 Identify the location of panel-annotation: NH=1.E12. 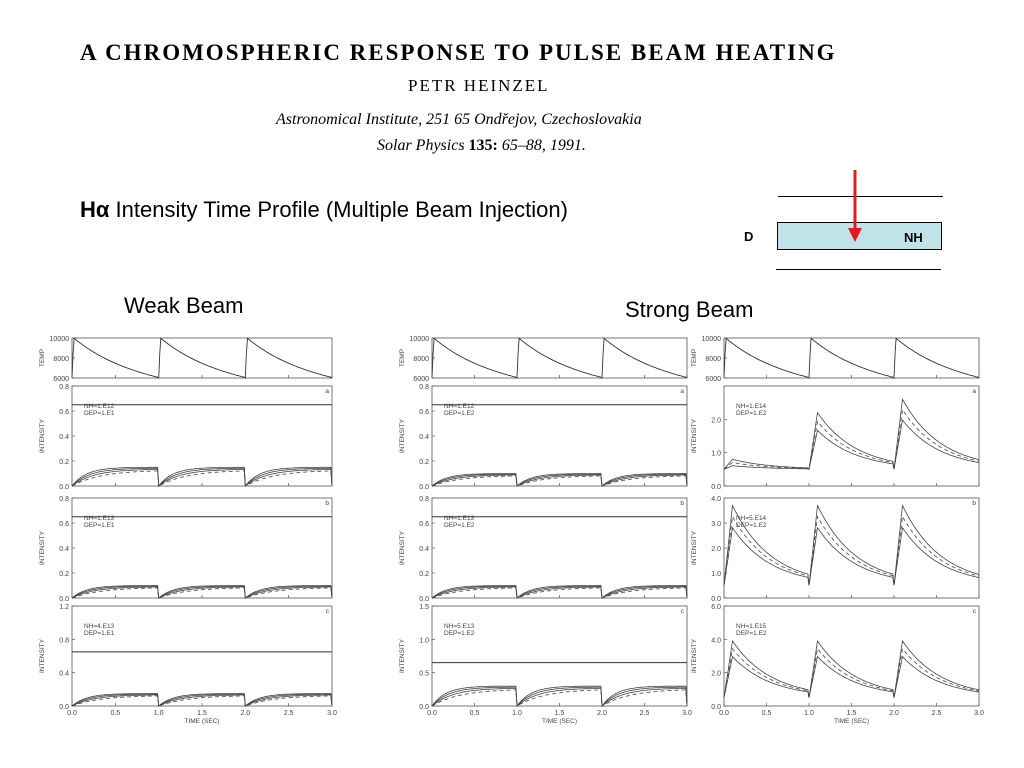
(99, 406).